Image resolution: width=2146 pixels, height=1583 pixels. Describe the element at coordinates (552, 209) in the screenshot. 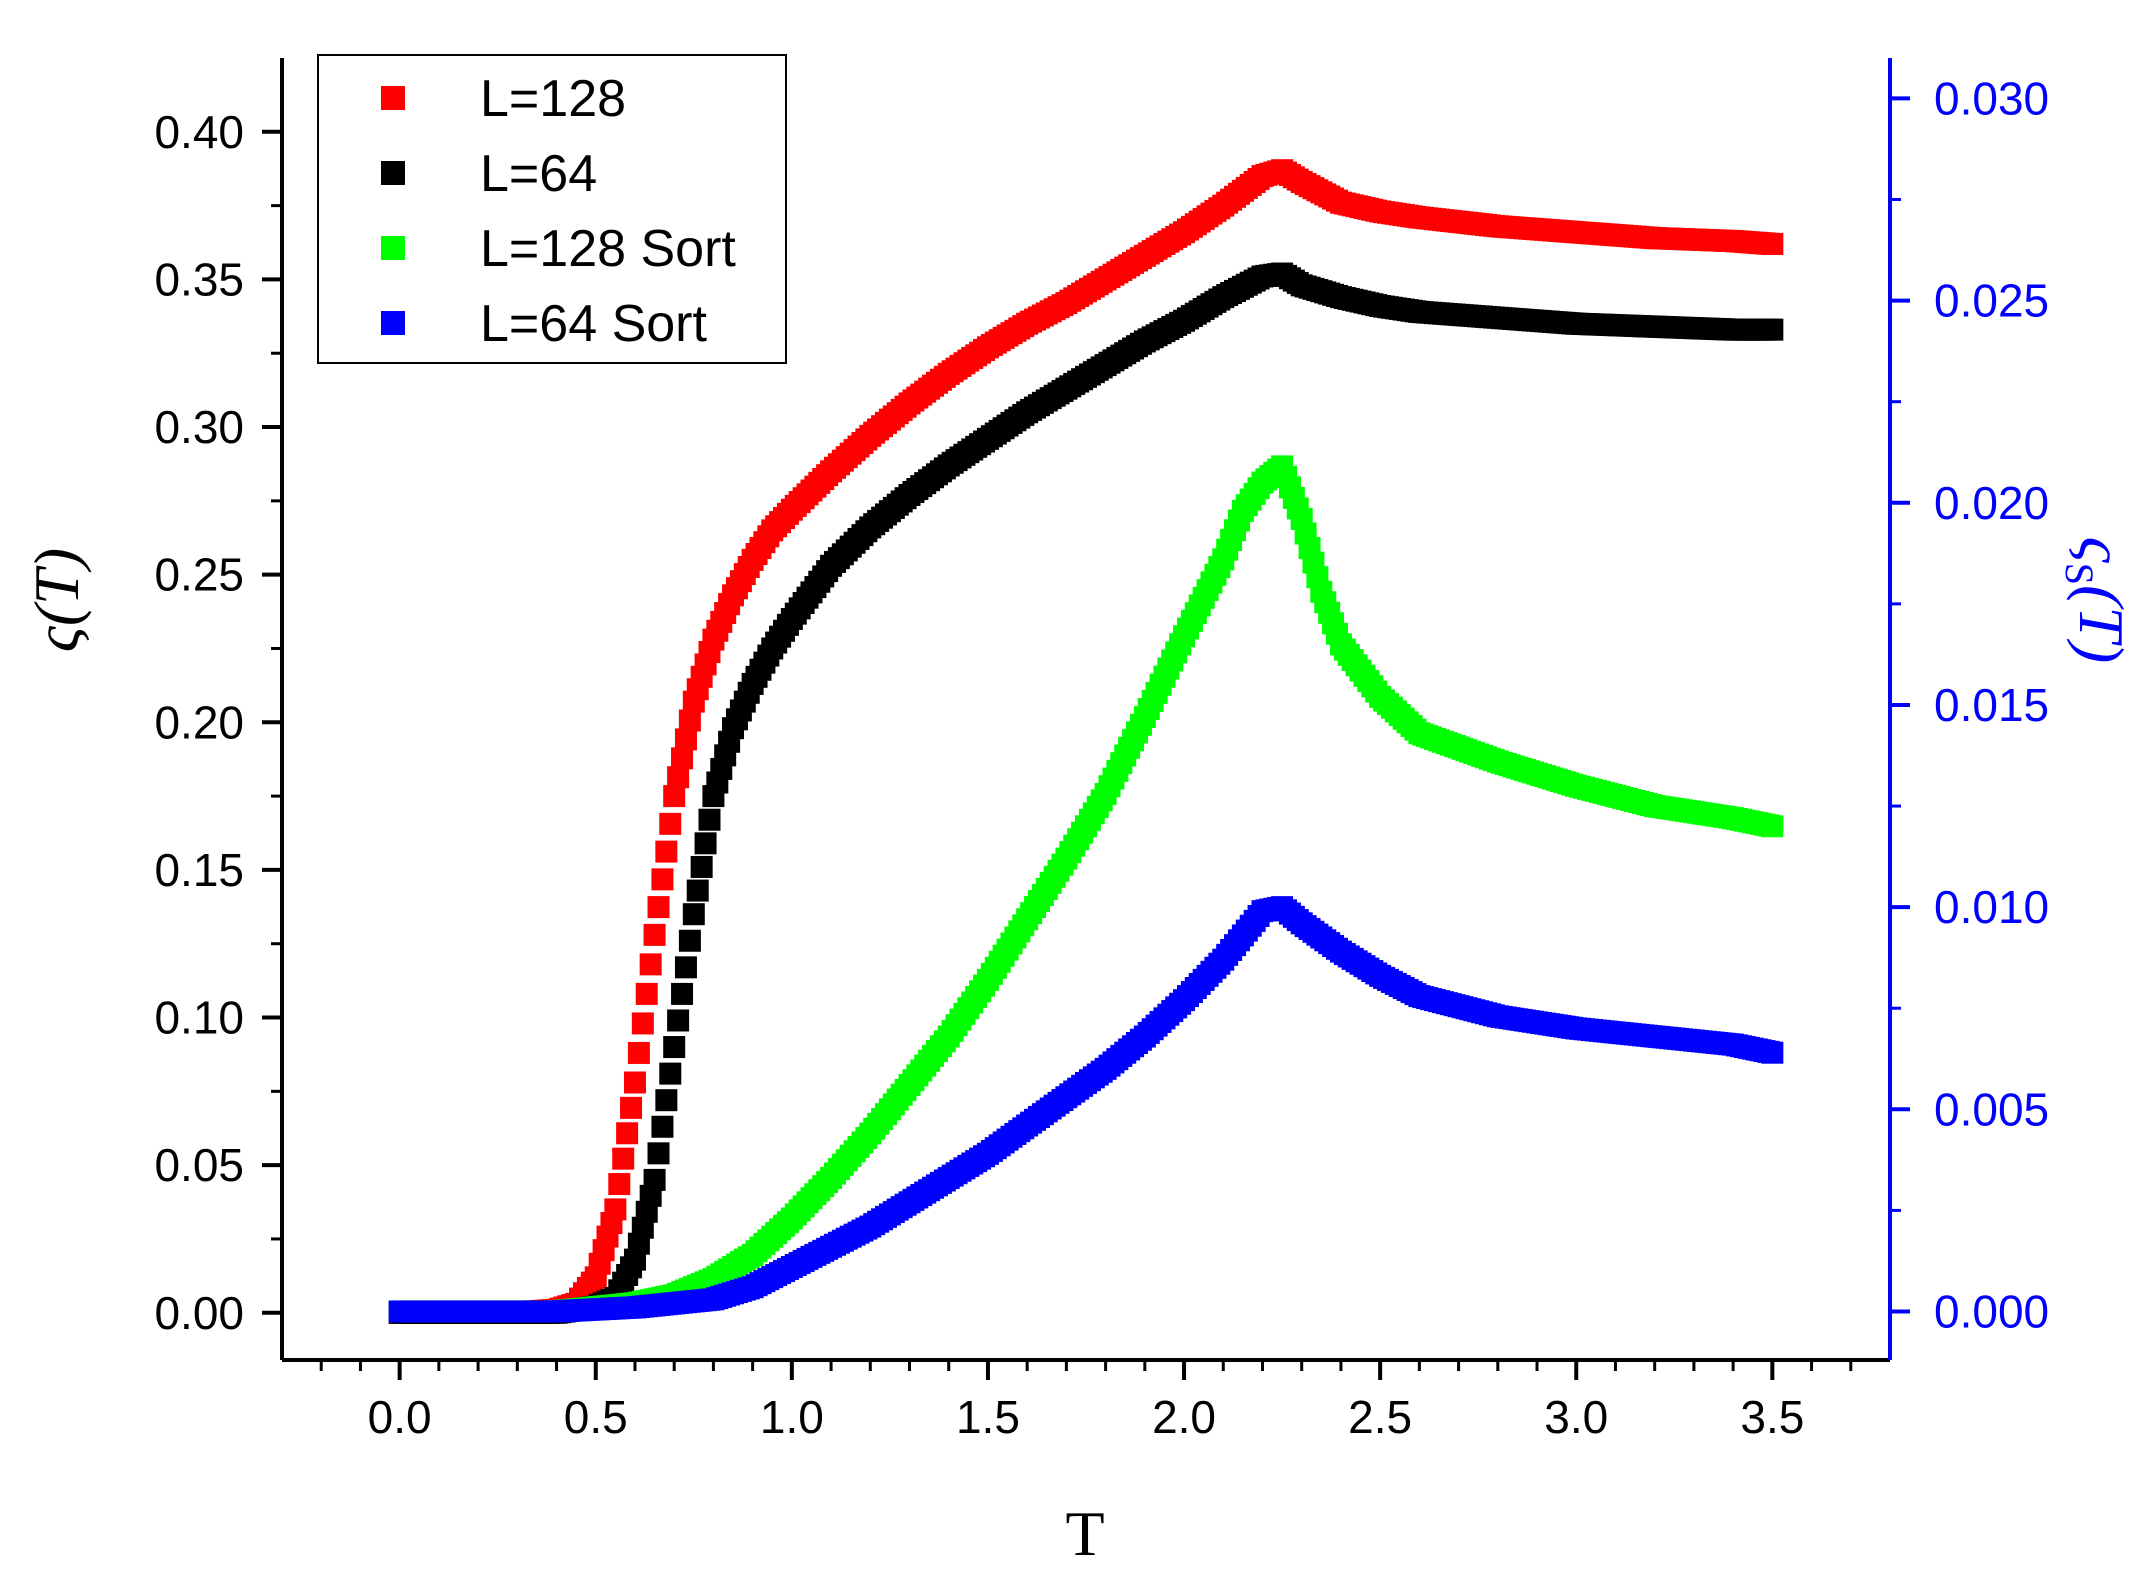

I see `legend: L=128 L=64 L=128 Sort L=64 Sort` at that location.